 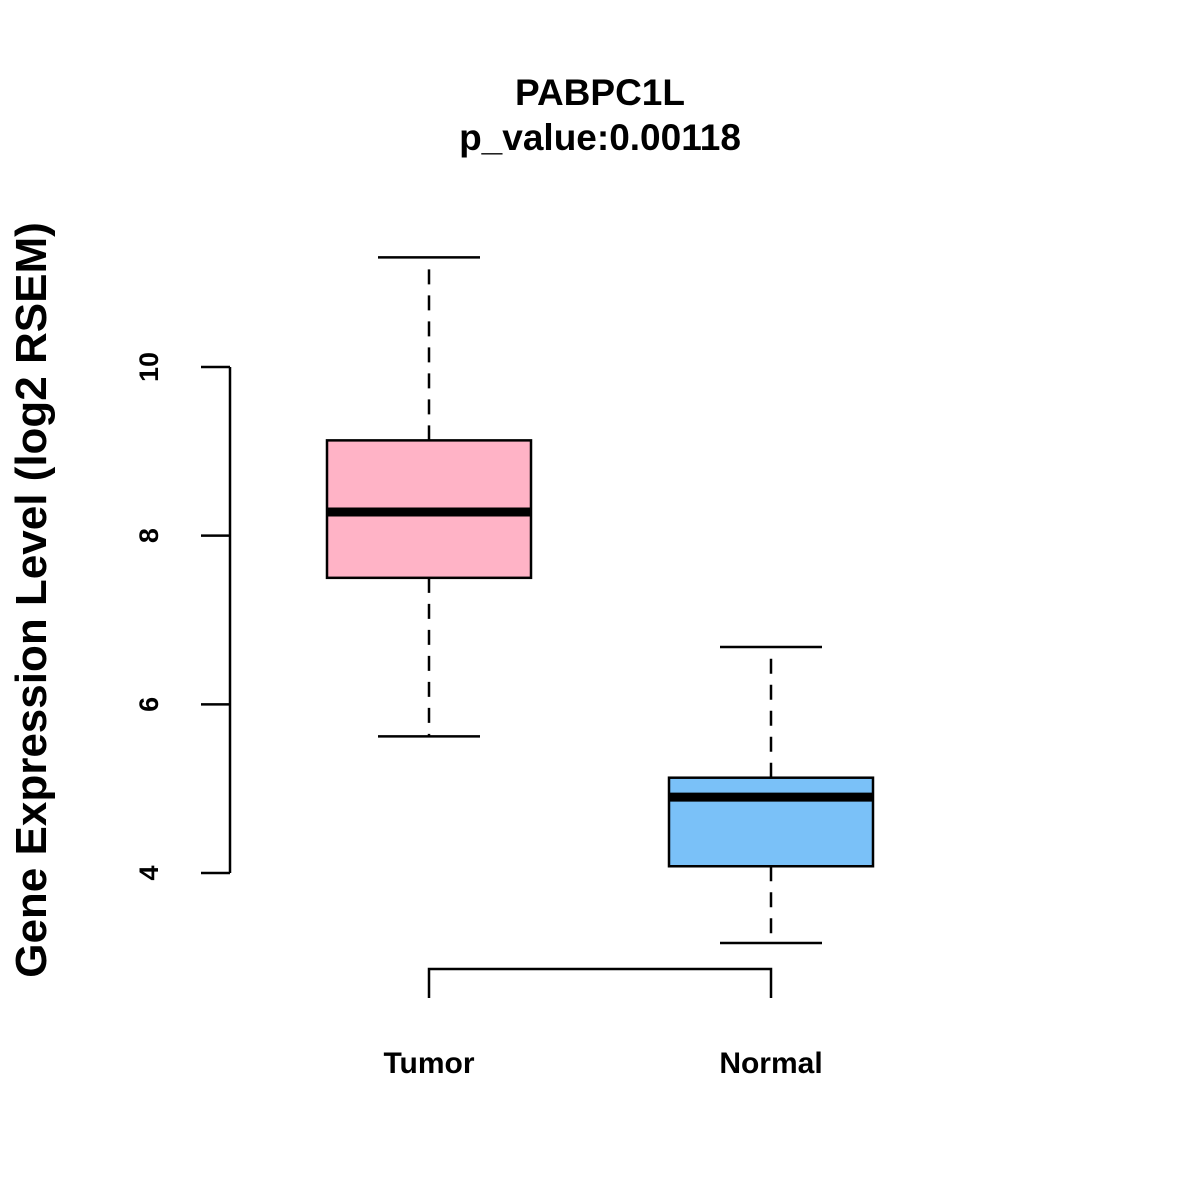 I want to click on chart-title: PABPC1L, so click(x=600, y=92).